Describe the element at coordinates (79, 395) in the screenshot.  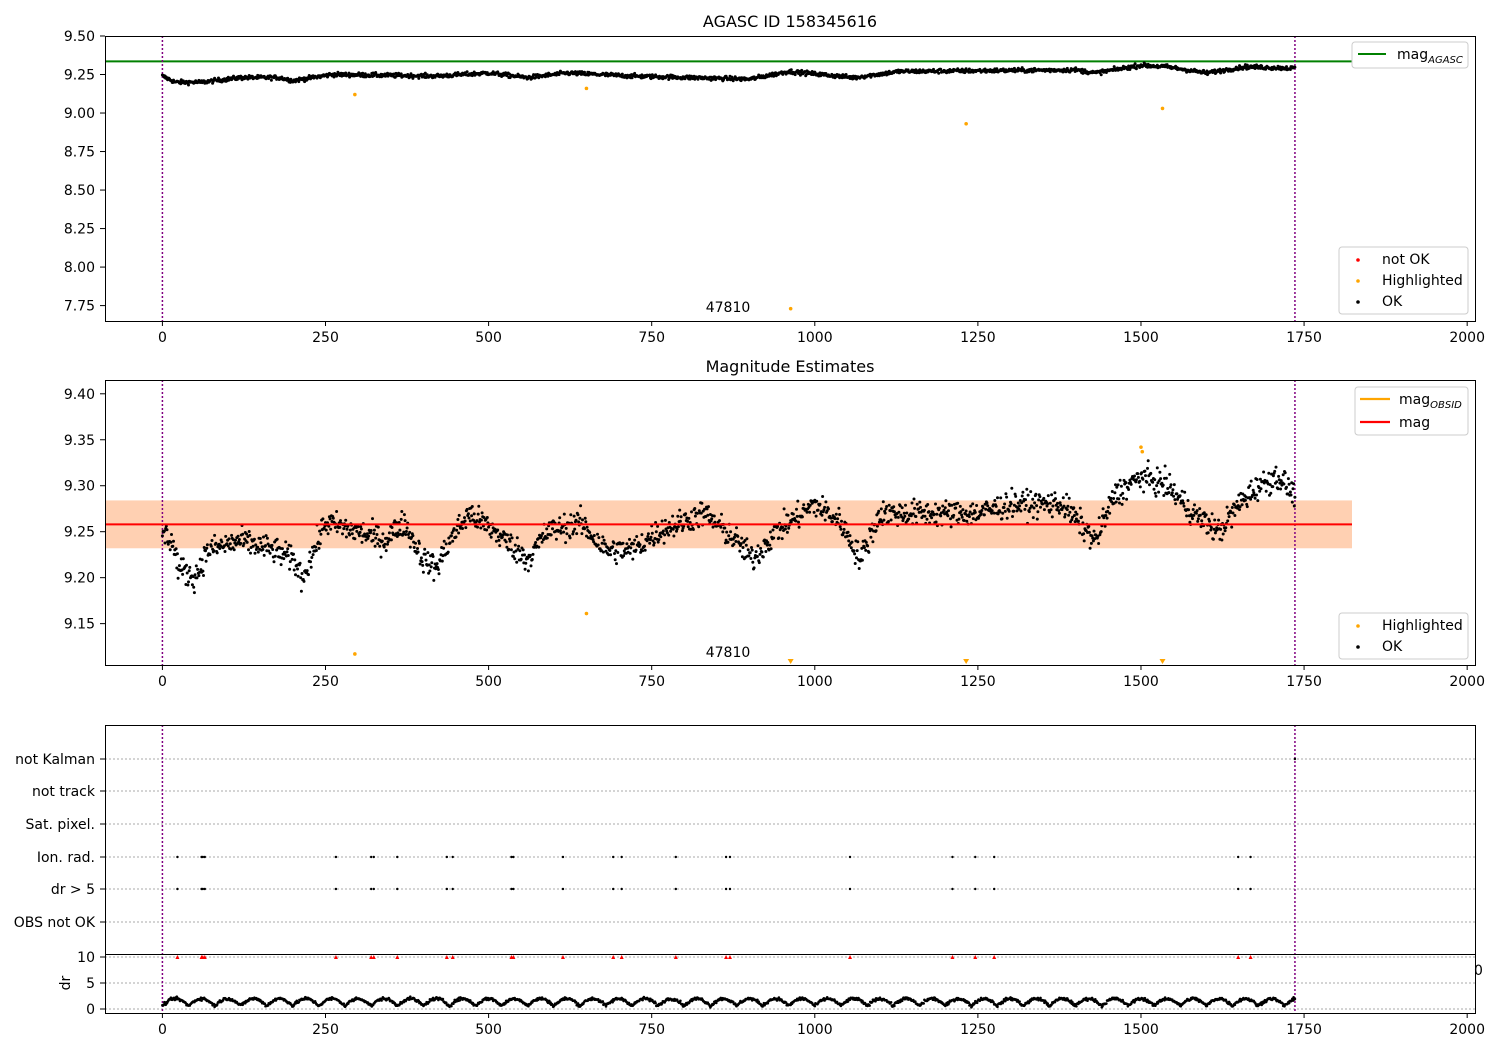
I see `panel-2-ytick-label: 9.40` at that location.